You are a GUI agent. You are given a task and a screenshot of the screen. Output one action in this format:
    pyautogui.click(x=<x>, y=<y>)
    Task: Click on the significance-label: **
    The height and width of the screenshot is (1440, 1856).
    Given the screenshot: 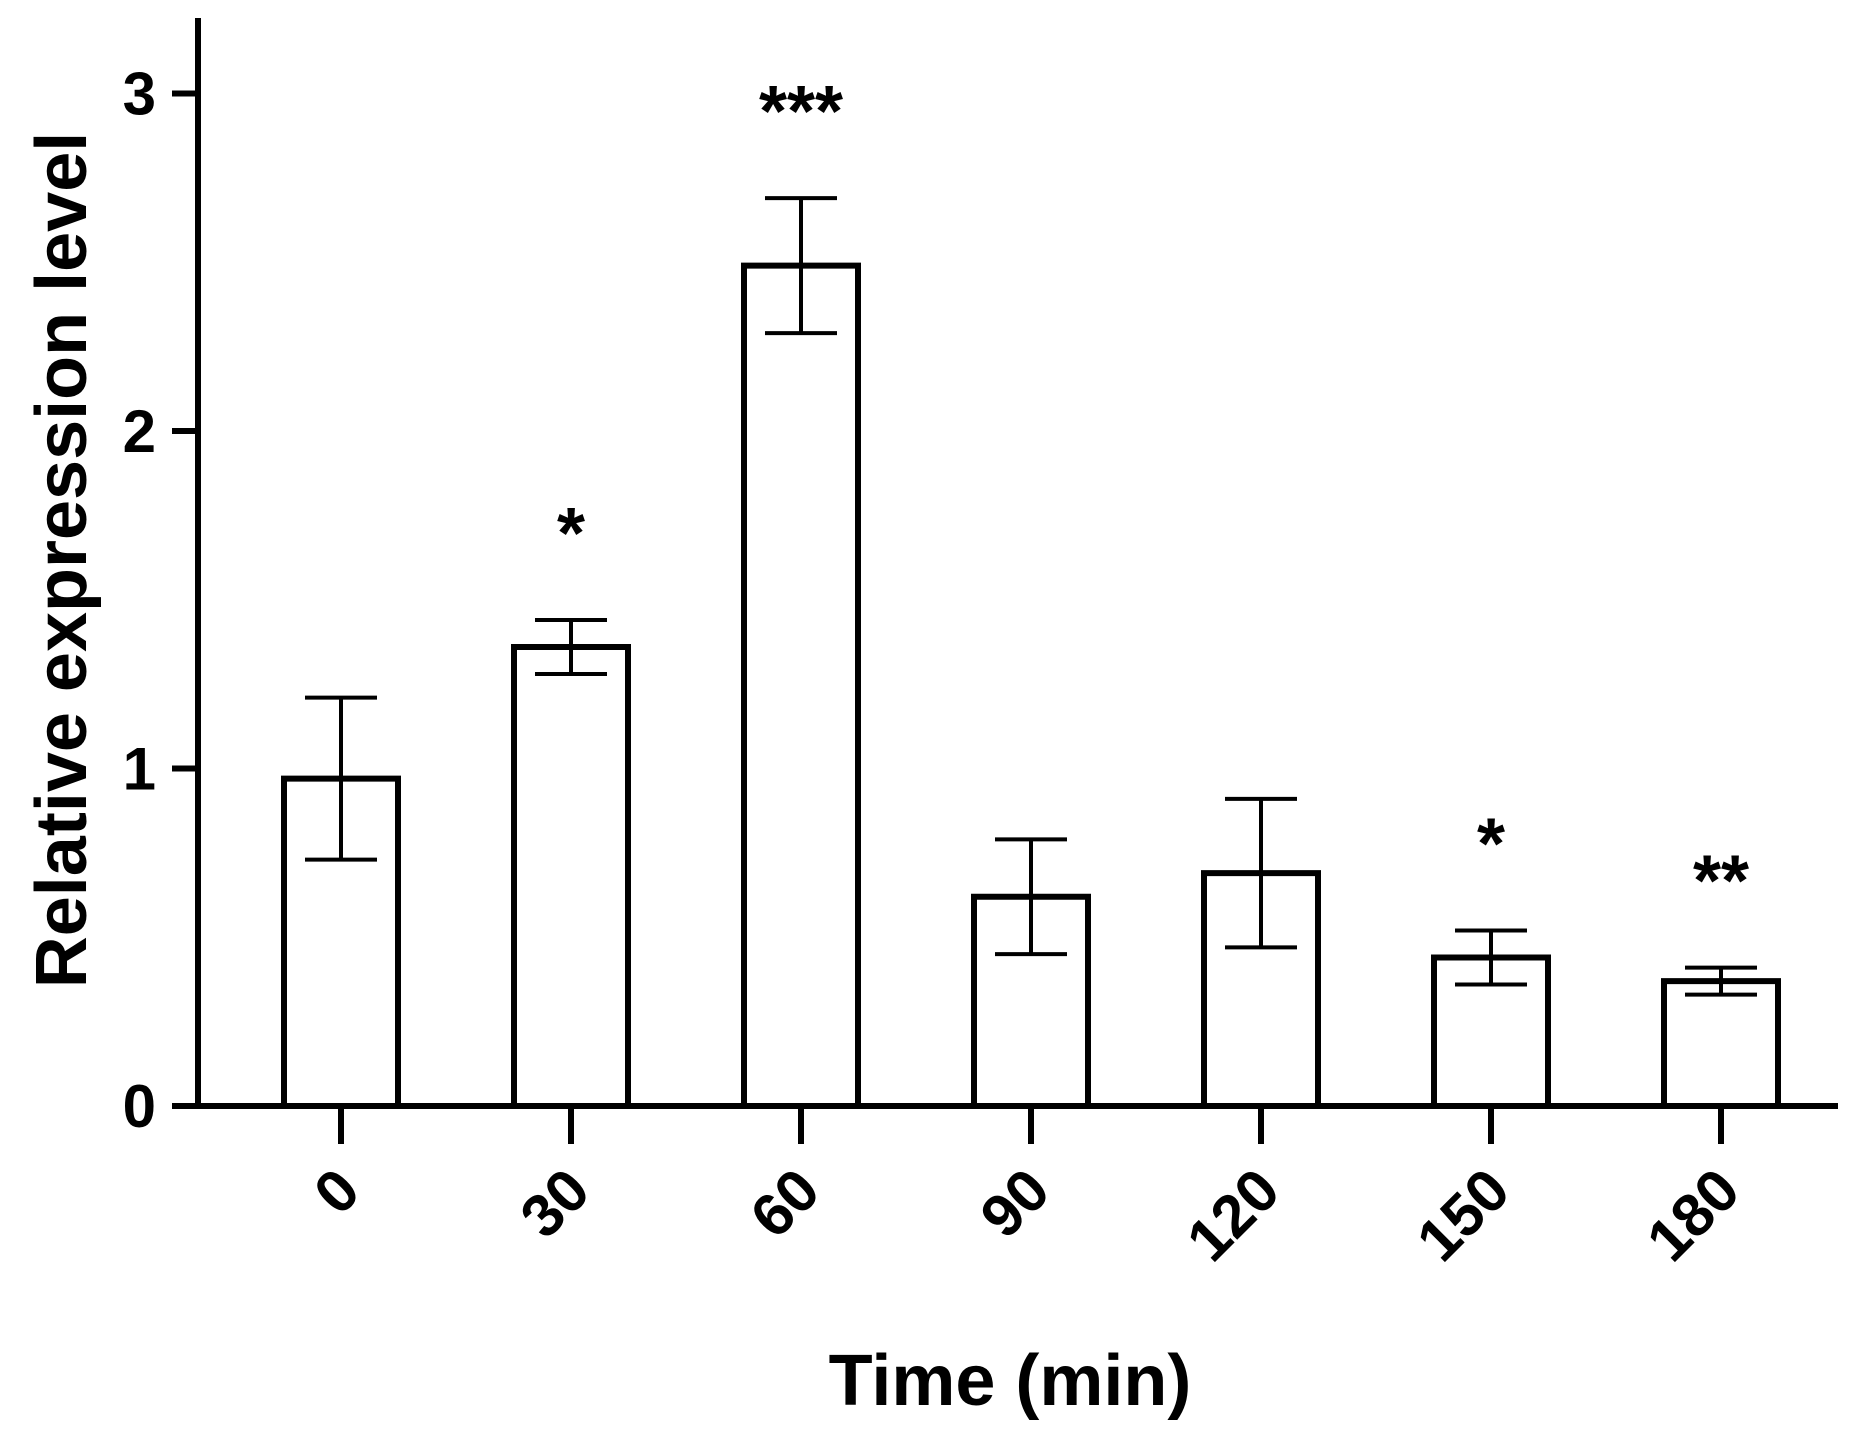 What is the action you would take?
    pyautogui.click(x=1721, y=882)
    